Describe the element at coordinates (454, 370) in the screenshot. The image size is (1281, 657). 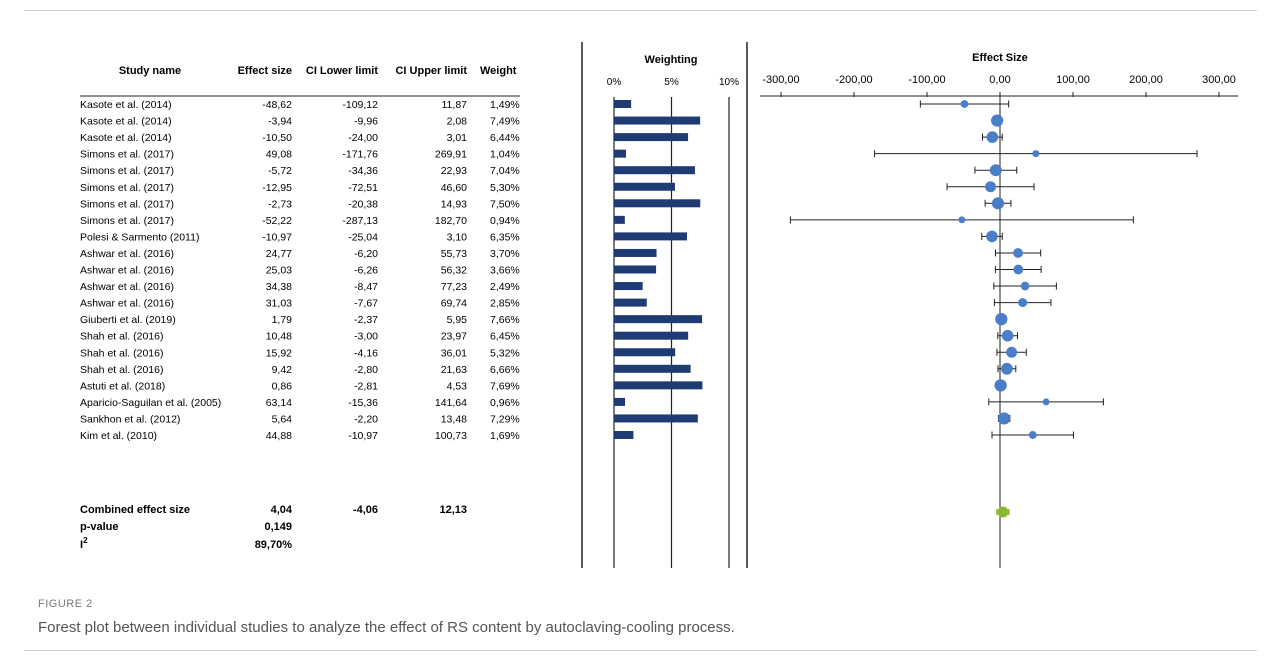
I see `study-ci-upper: 21,63` at that location.